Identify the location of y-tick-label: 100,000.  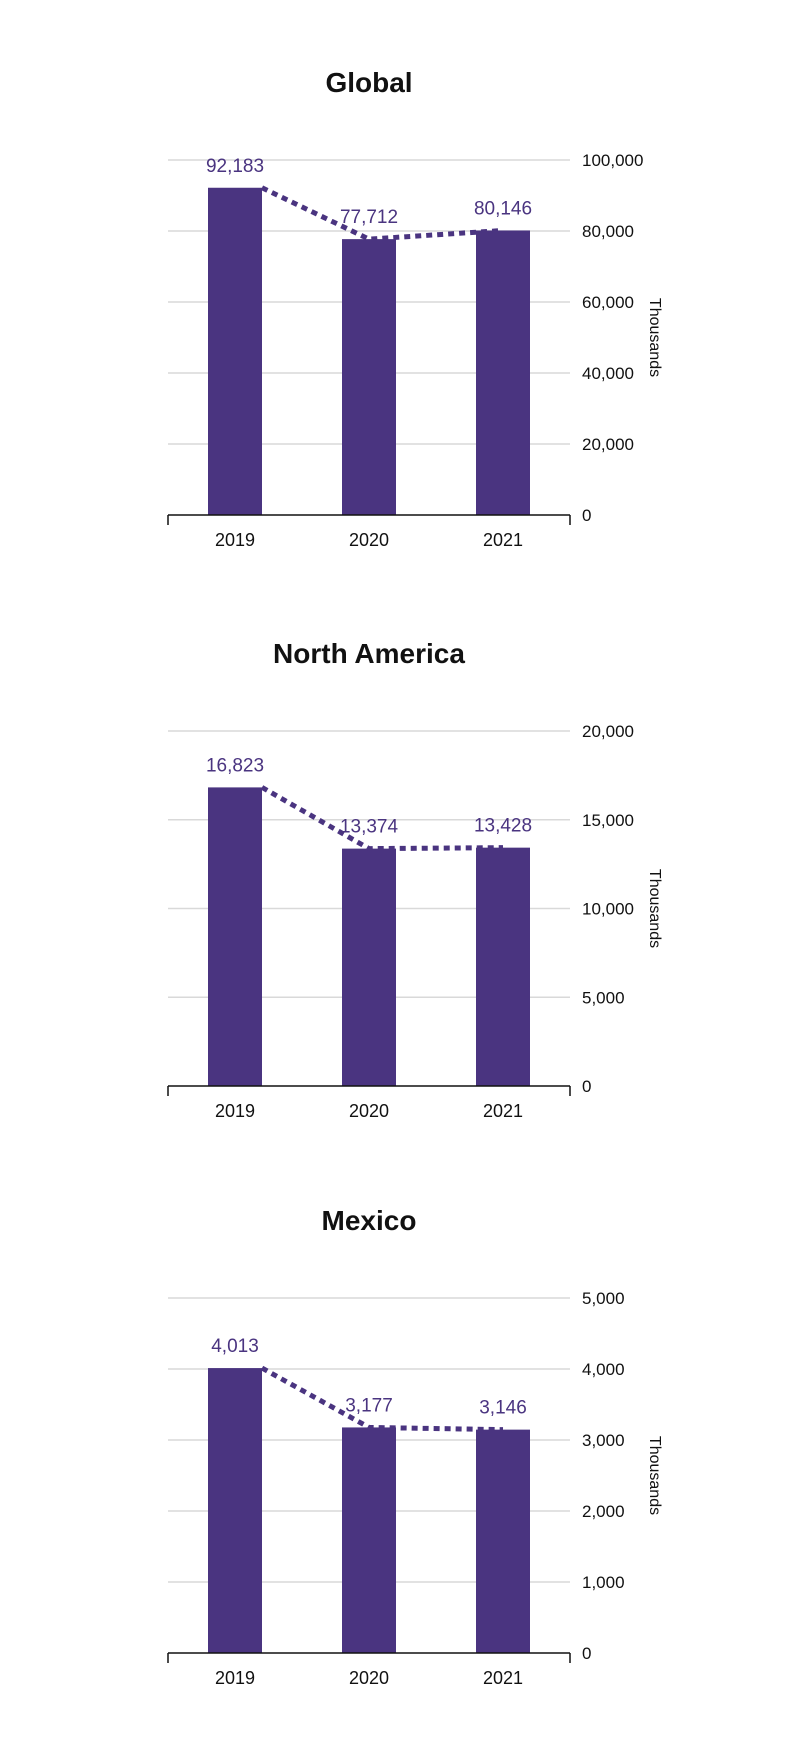
(612, 160).